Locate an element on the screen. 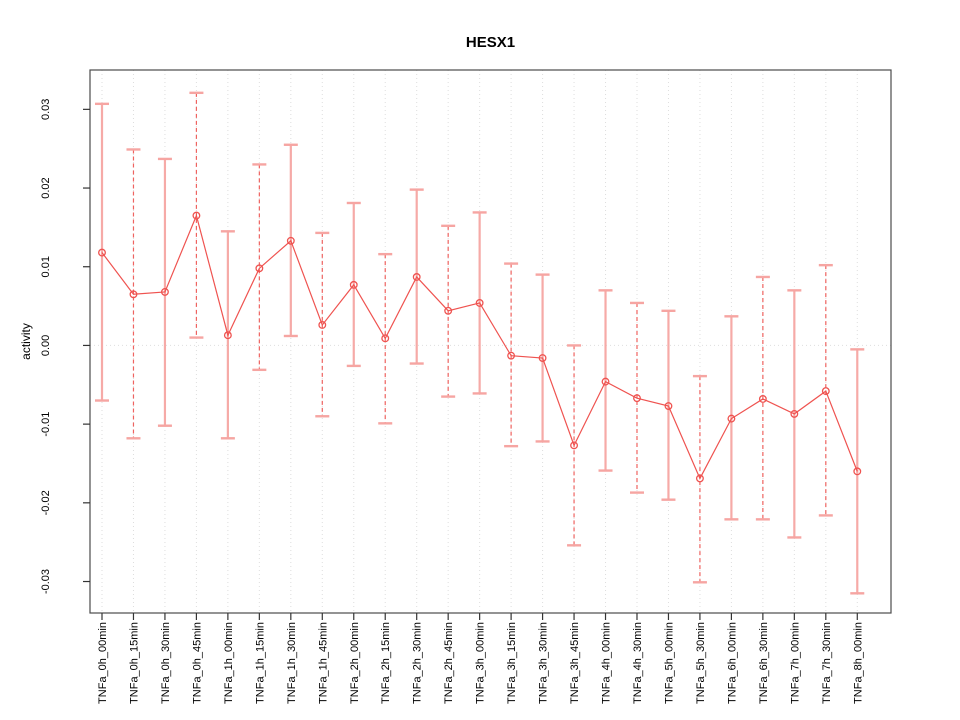 The height and width of the screenshot is (720, 960). x-tick-label: TNFa_2h_30min is located at coordinates (418, 663).